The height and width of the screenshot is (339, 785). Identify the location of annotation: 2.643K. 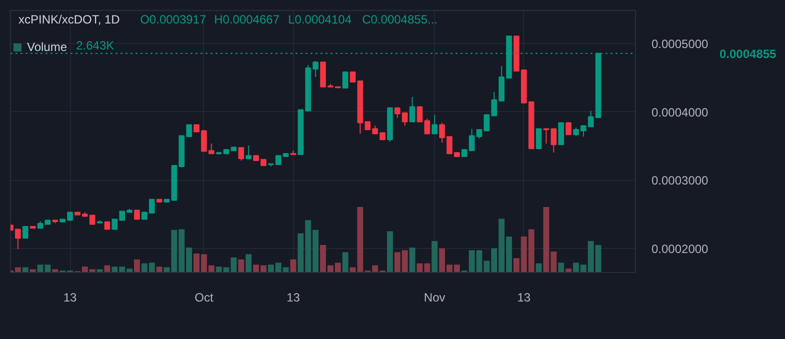
(95, 45).